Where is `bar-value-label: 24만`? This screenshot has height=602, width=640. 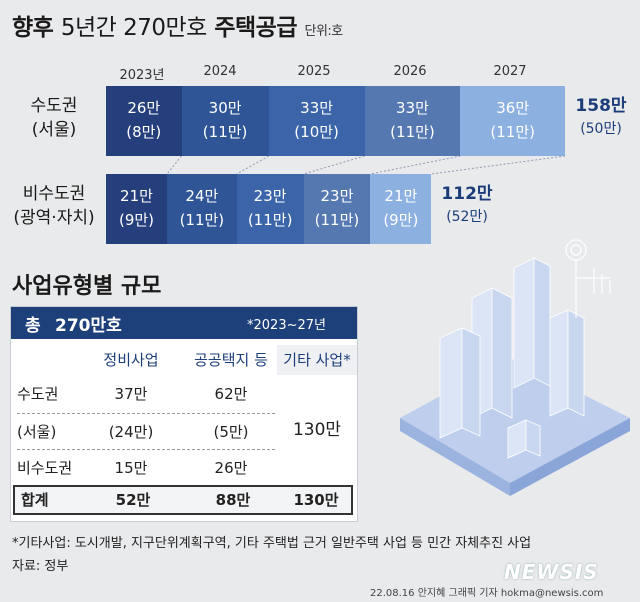 bar-value-label: 24만 is located at coordinates (202, 196).